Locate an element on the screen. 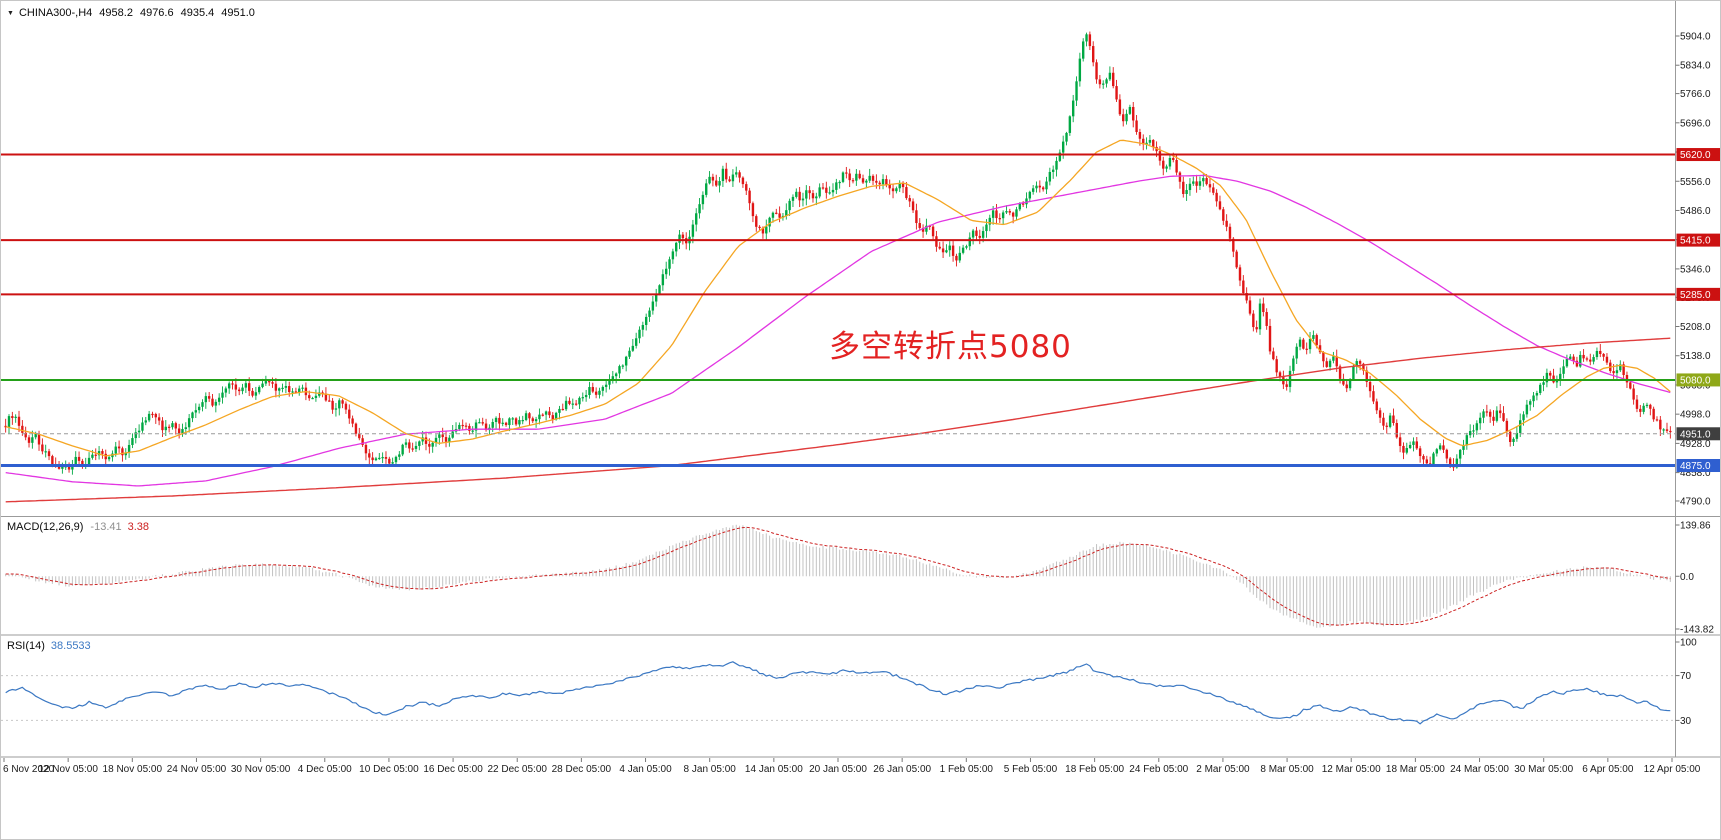 This screenshot has height=840, width=1721. rsi-axis: 100 70 30 is located at coordinates (1686, 682).